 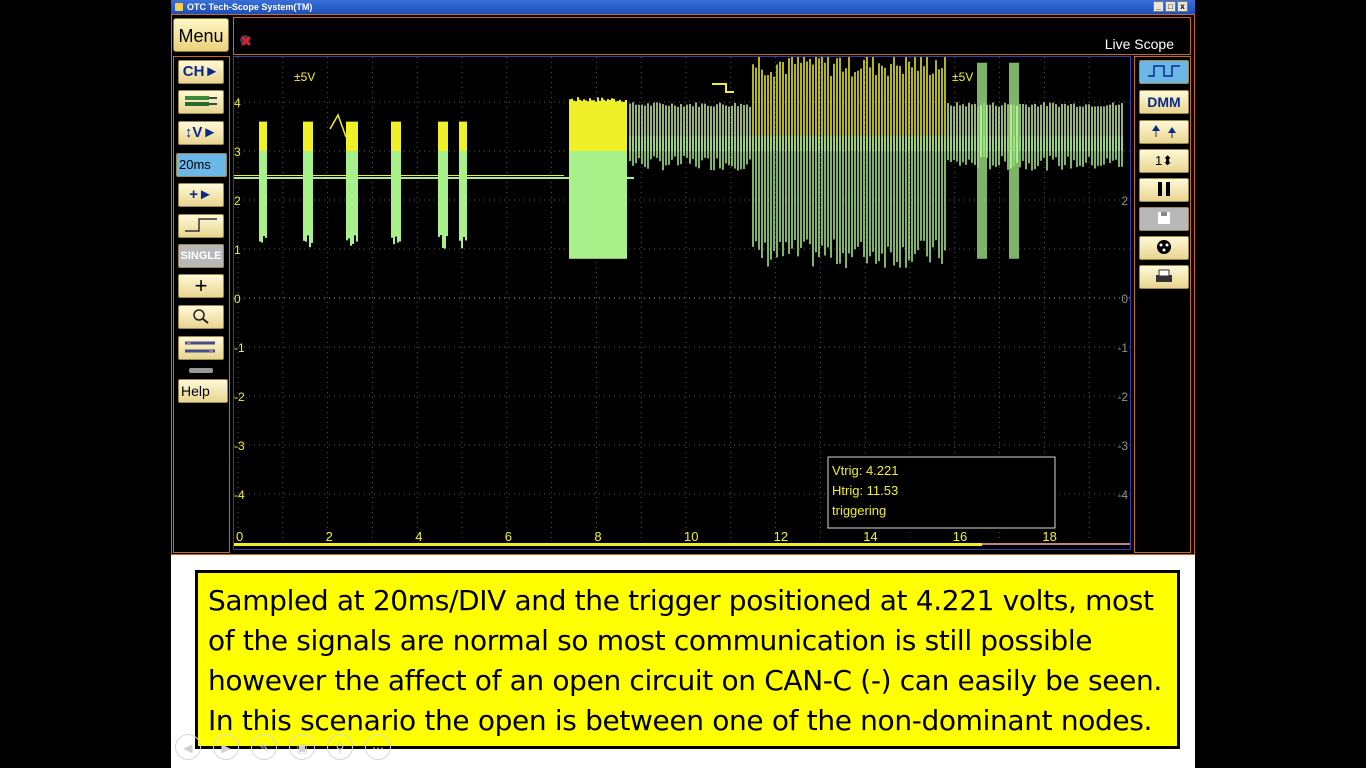 I want to click on probe-icon, so click(x=201, y=101).